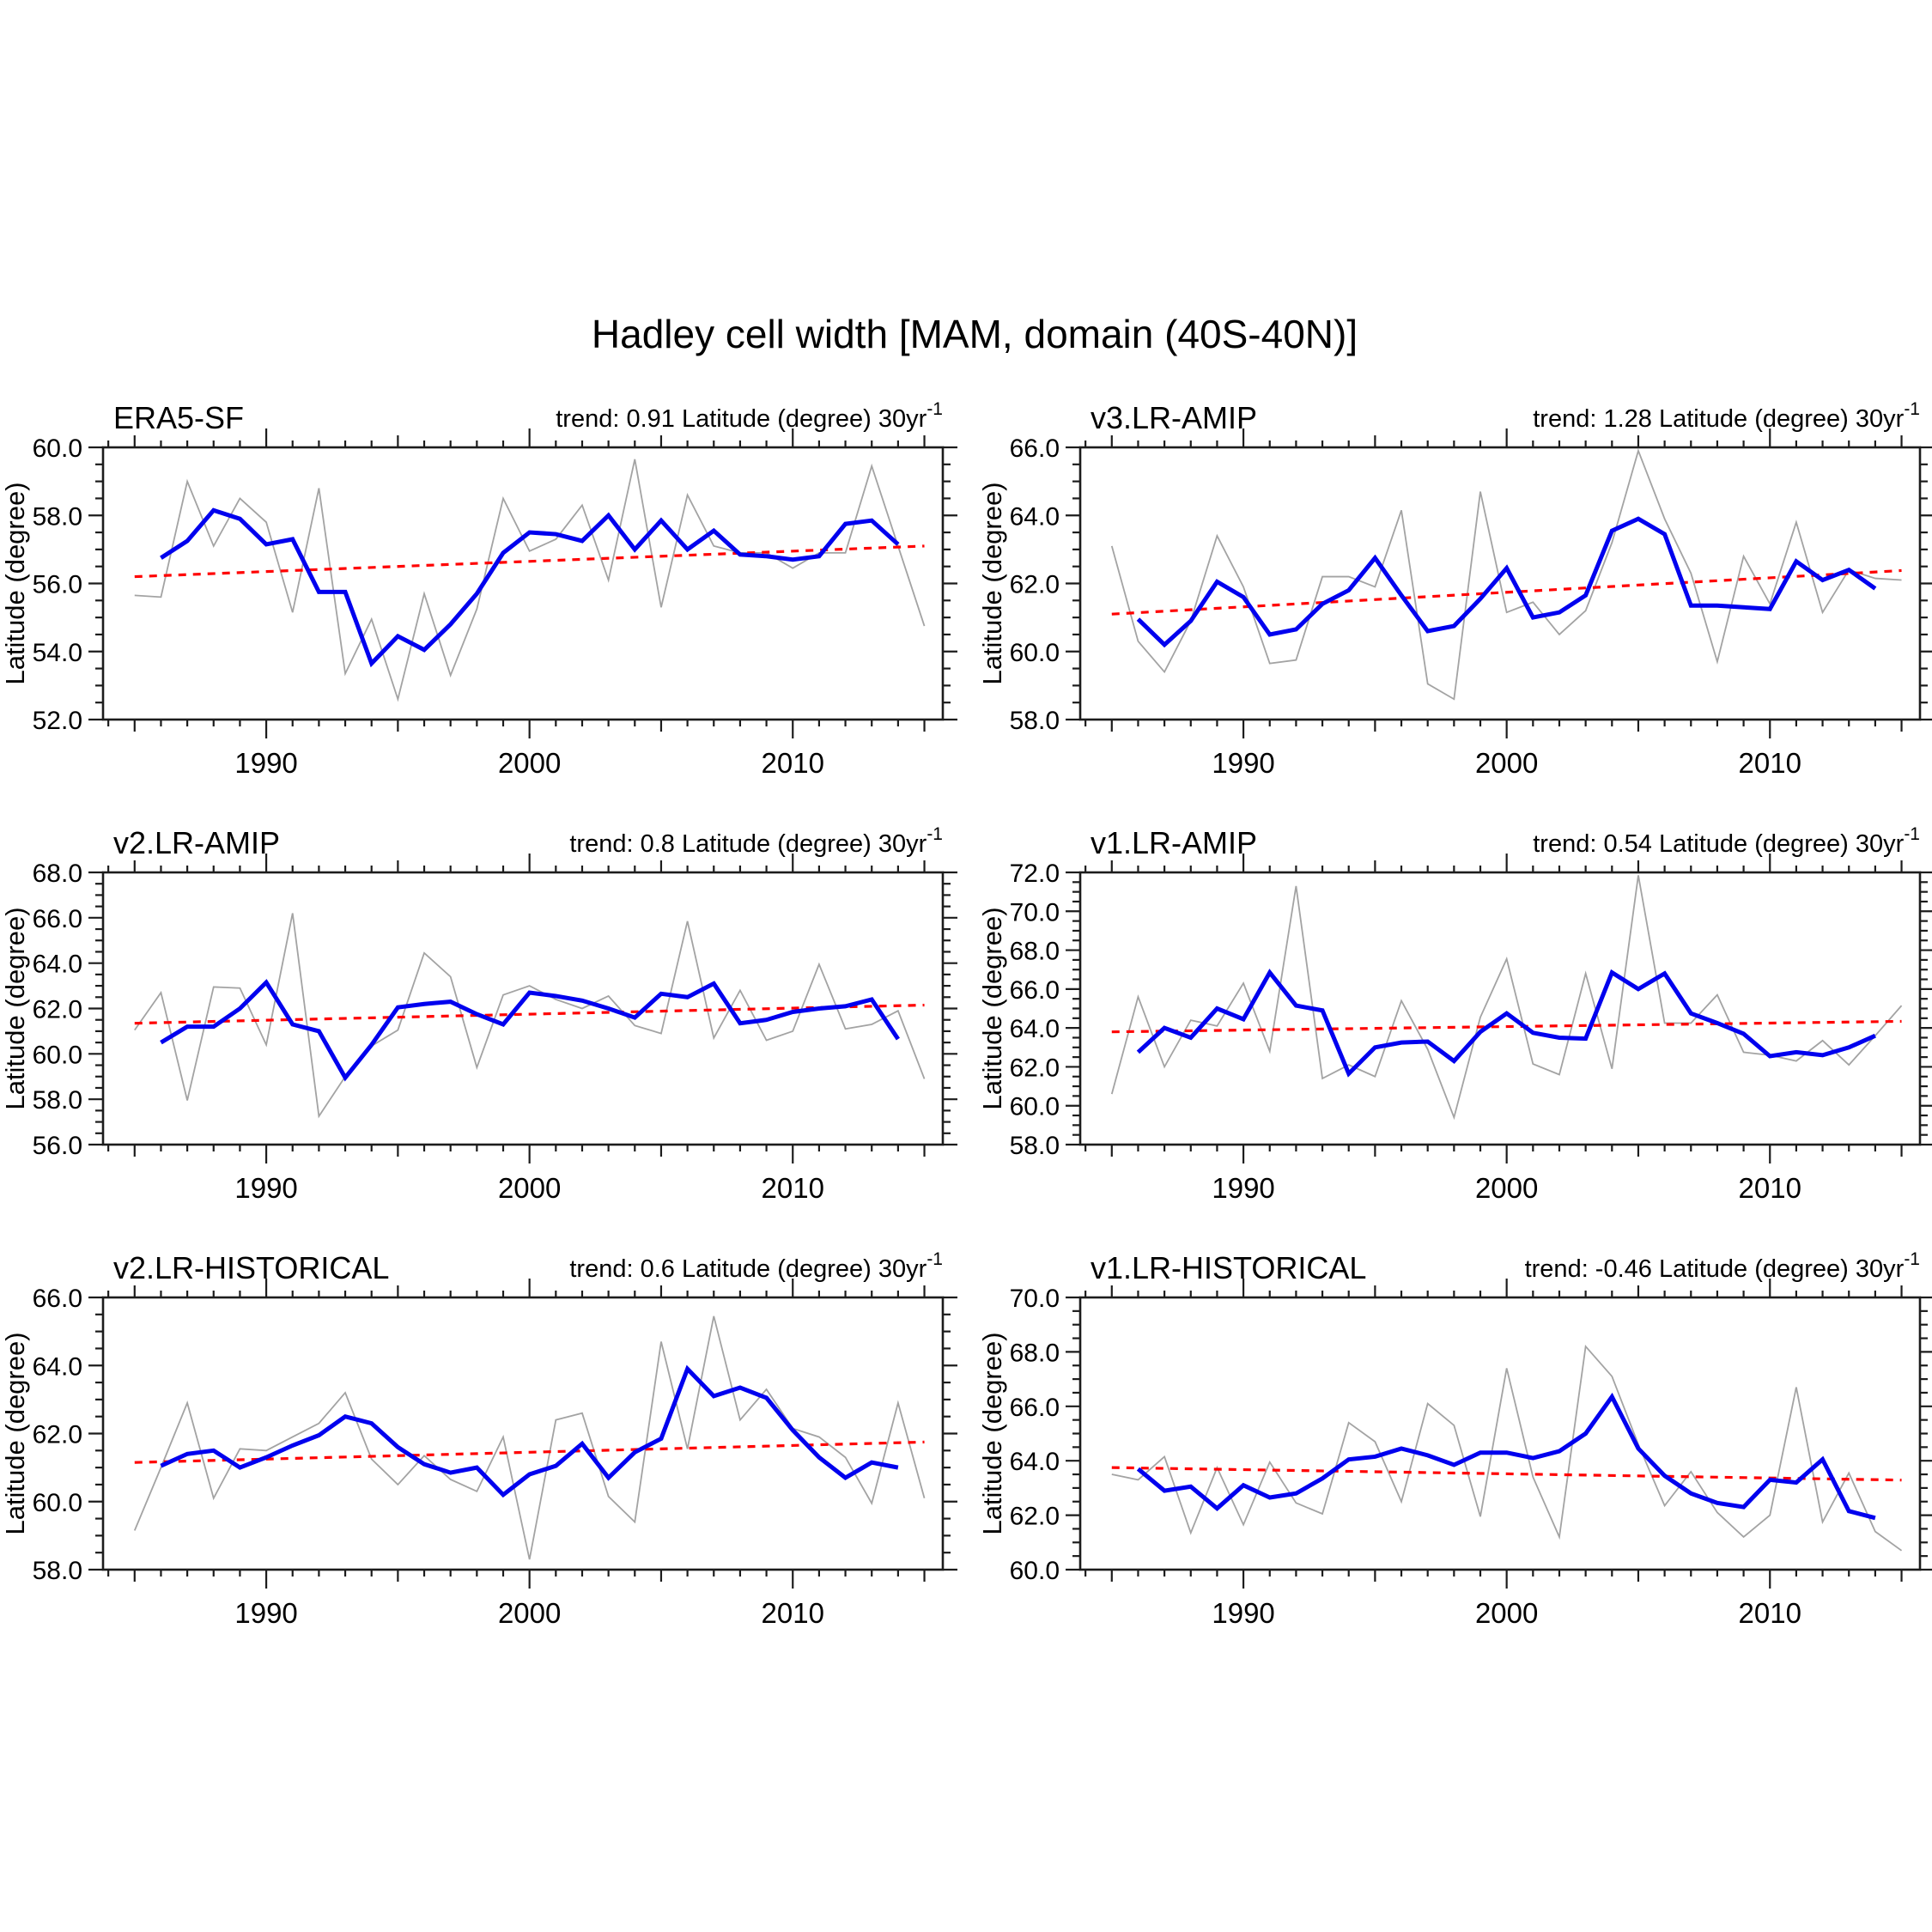 The image size is (1932, 1932). Describe the element at coordinates (756, 841) in the screenshot. I see `trend-annotation: trend: 0.8 Latitude (degree) 30yr-1` at that location.